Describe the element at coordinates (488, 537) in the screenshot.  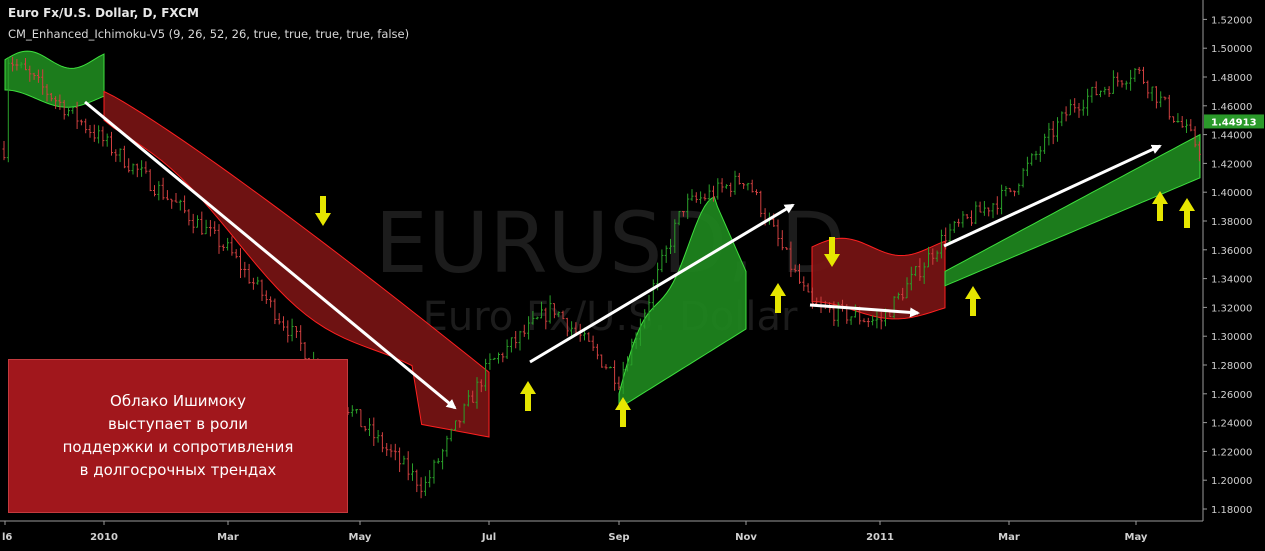
I see `x-tick-label: Jul` at that location.